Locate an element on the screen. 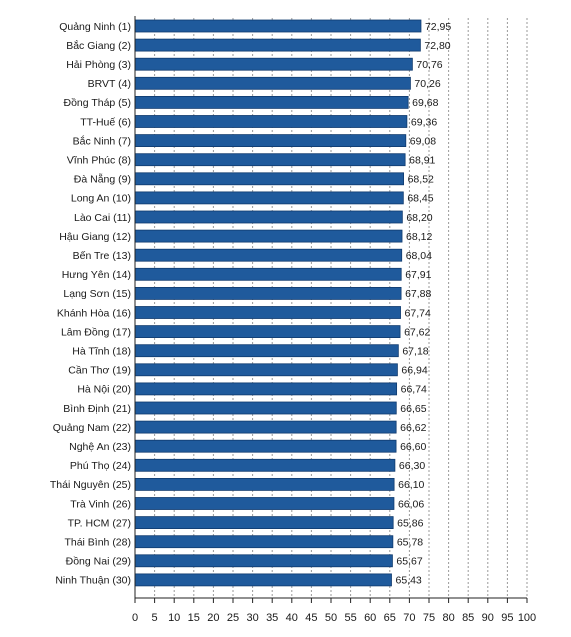 Image resolution: width=571 pixels, height=637 pixels. category-label: Hưng Yên (14) is located at coordinates (96, 275).